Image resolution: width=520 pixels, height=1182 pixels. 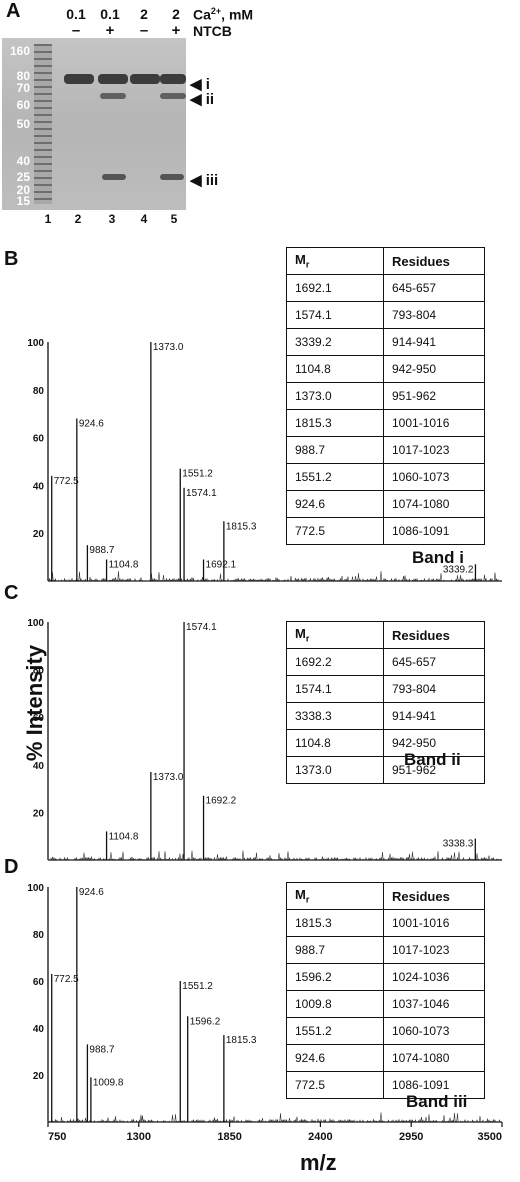 I want to click on band-name-iii: Band iii, so click(x=437, y=1101).